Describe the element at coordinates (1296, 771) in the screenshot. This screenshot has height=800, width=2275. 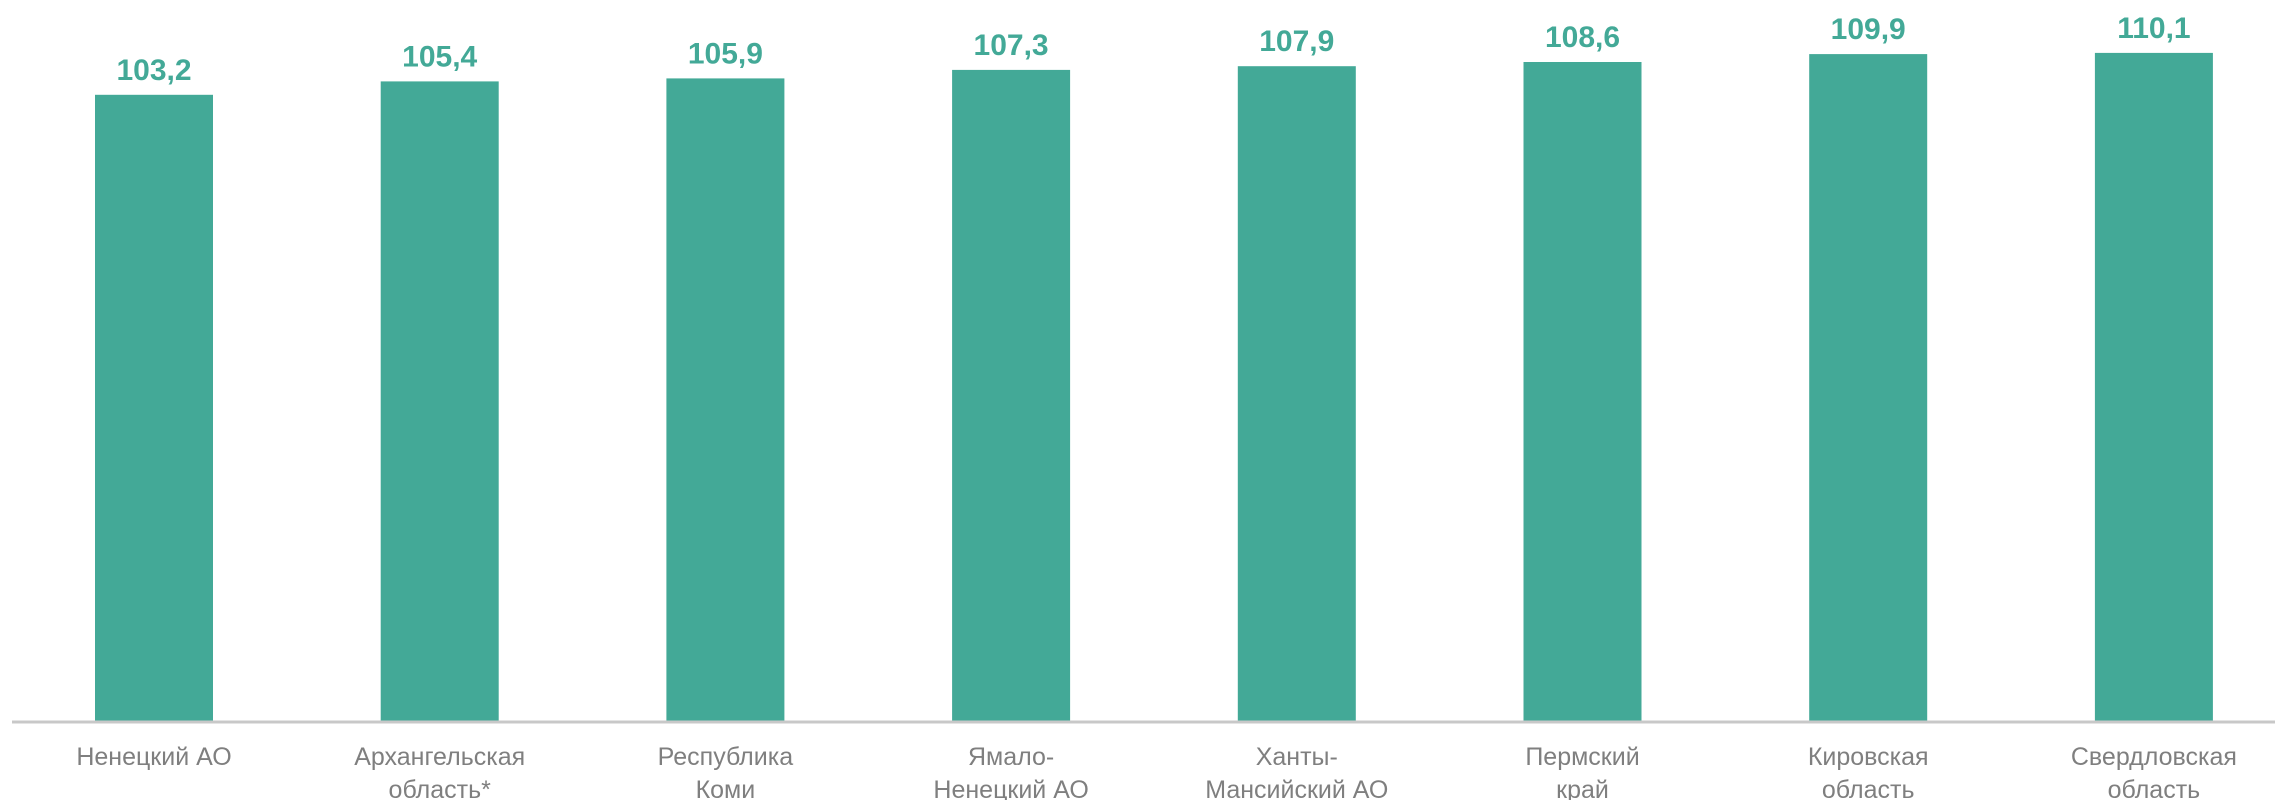
I see `category-label-4: Ханты- Мансийский АО` at that location.